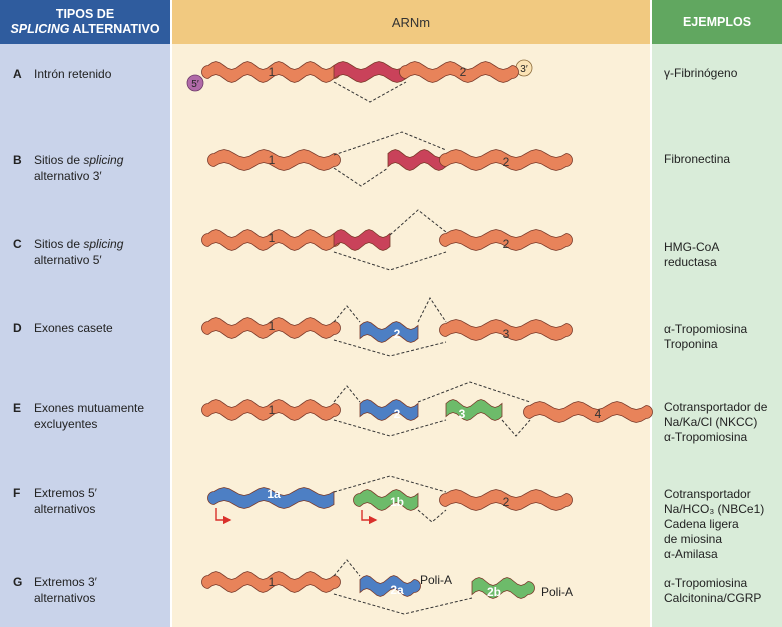 This screenshot has height=627, width=782. Describe the element at coordinates (386, 500) in the screenshot. I see `exon-1b-segment` at that location.